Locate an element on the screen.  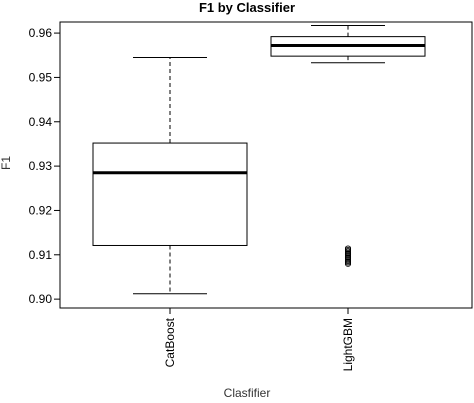
y-tick-label: 0.93 is located at coordinates (41, 166).